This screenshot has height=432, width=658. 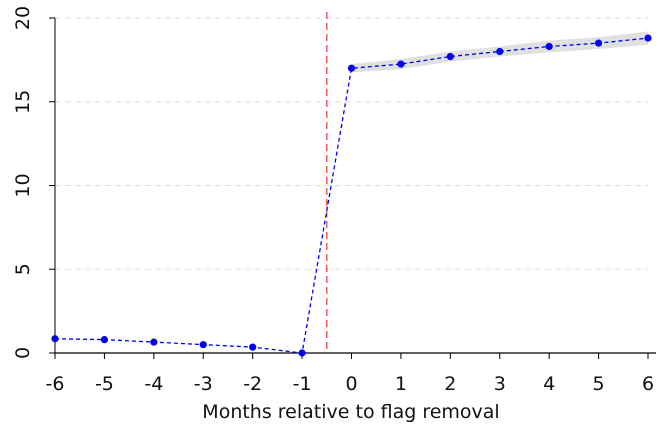 I want to click on x-tick-label: -4, so click(x=153, y=384).